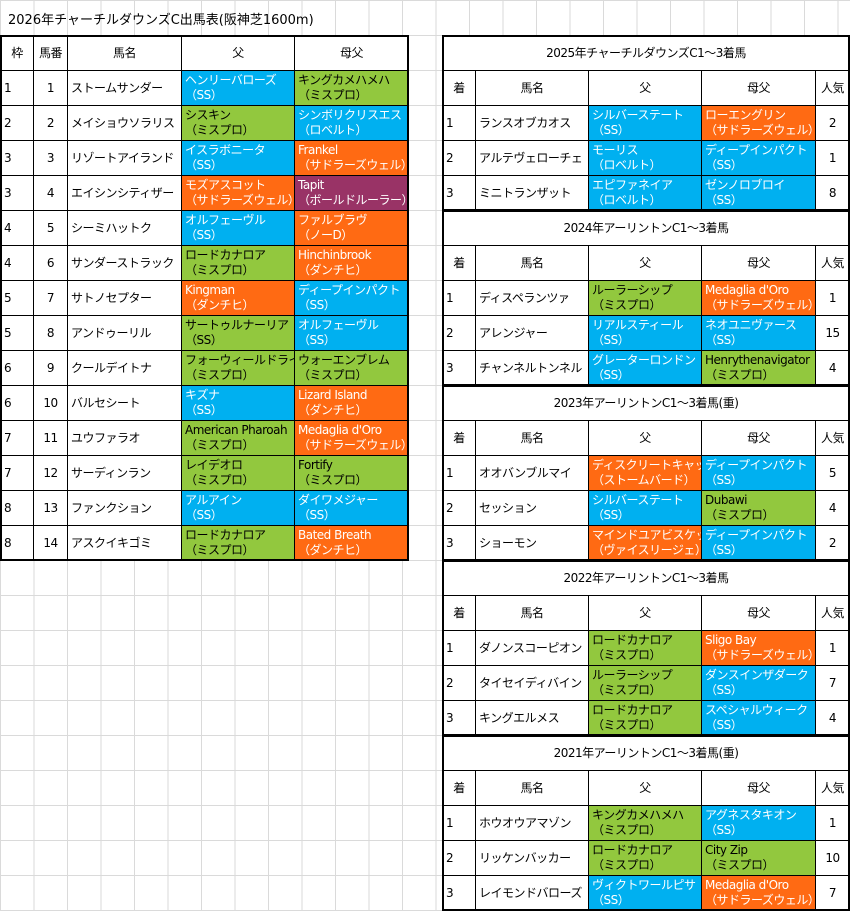 This screenshot has width=850, height=911. I want to click on number-cell: 3, so click(50, 158).